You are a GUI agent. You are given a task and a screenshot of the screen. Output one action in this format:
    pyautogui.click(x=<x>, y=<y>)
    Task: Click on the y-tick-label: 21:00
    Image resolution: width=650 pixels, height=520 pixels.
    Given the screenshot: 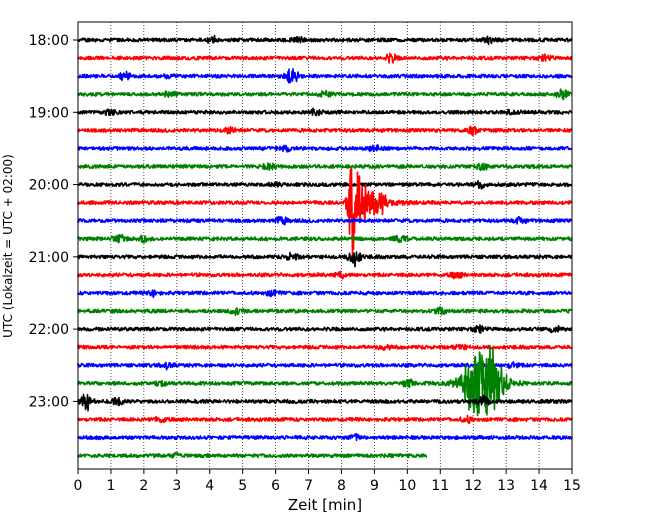 What is the action you would take?
    pyautogui.click(x=49, y=258)
    